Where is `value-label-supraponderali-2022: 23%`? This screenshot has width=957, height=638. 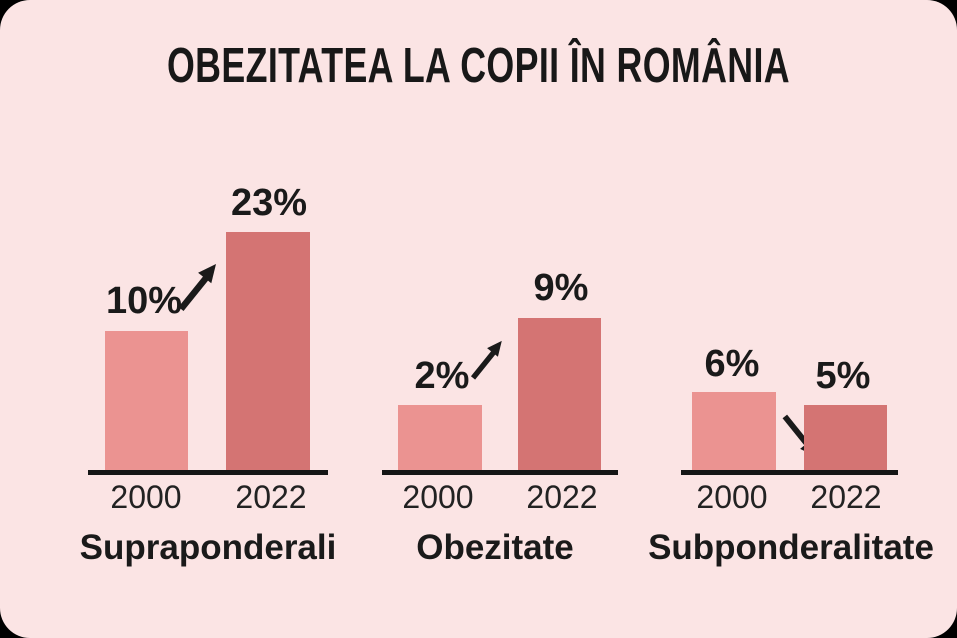
value-label-supraponderali-2022: 23% is located at coordinates (269, 203).